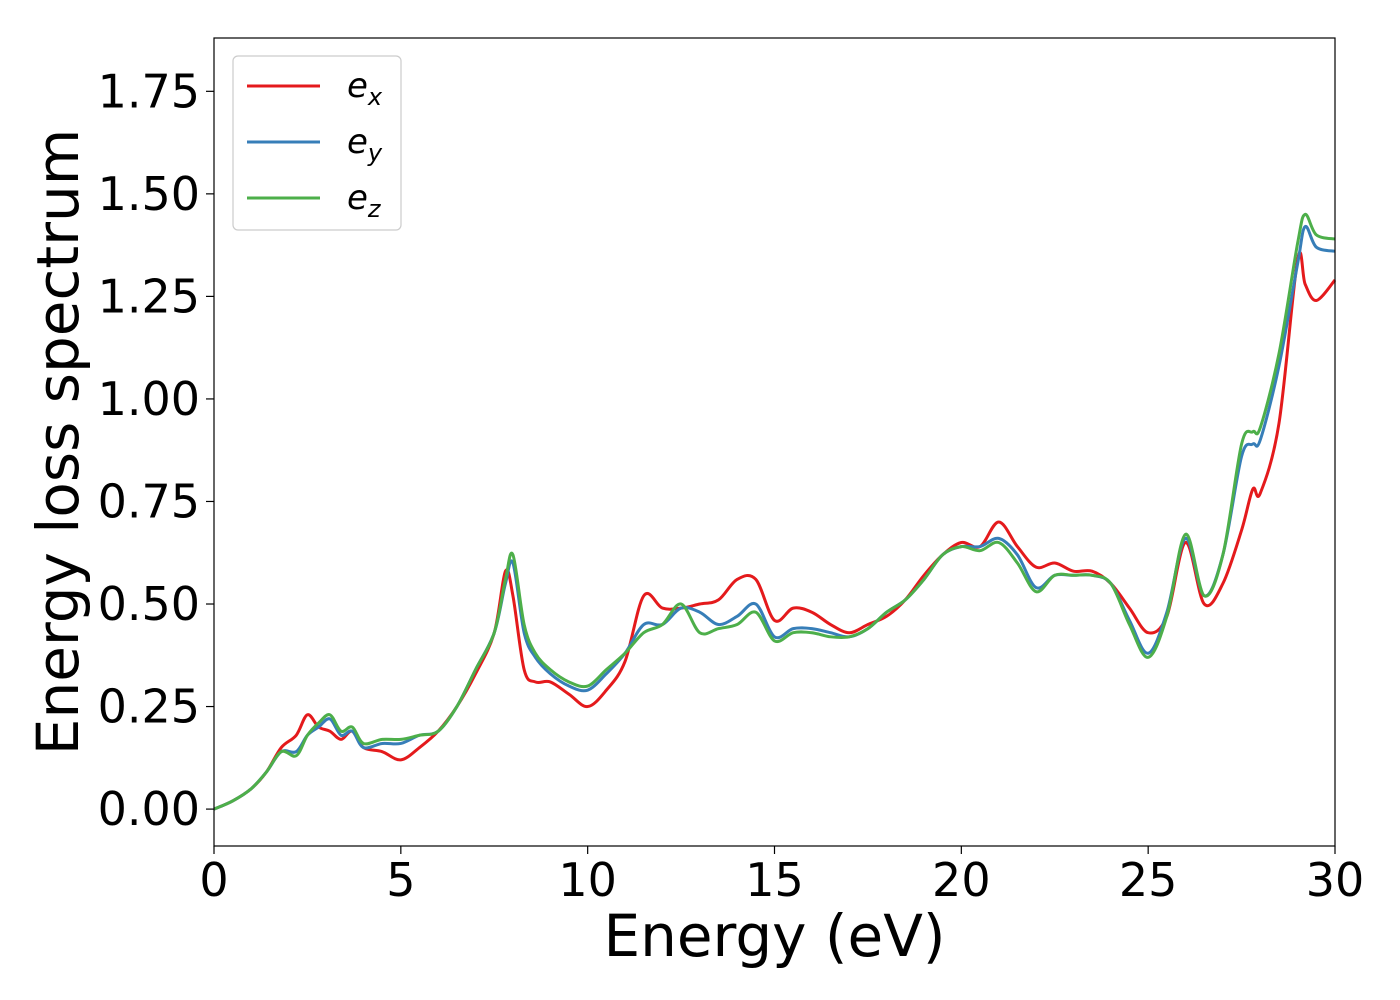 This screenshot has width=1400, height=1000. I want to click on y-axis-label: Energy loss spectrum, so click(58, 442).